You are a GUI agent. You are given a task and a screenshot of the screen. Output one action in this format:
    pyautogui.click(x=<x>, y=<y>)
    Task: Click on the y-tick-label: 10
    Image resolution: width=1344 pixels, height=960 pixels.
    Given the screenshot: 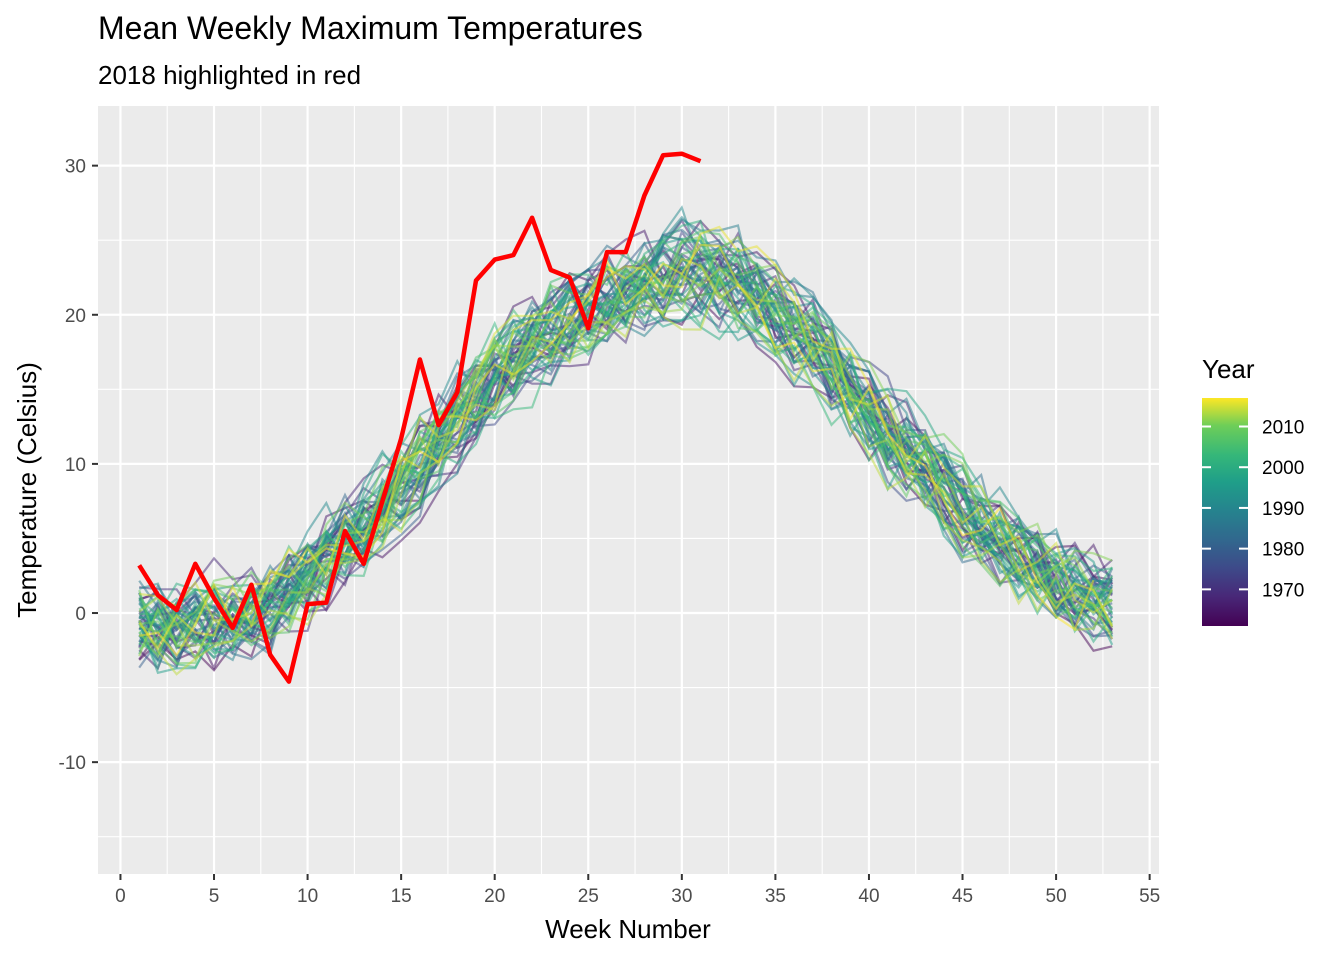 What is the action you would take?
    pyautogui.click(x=75, y=465)
    